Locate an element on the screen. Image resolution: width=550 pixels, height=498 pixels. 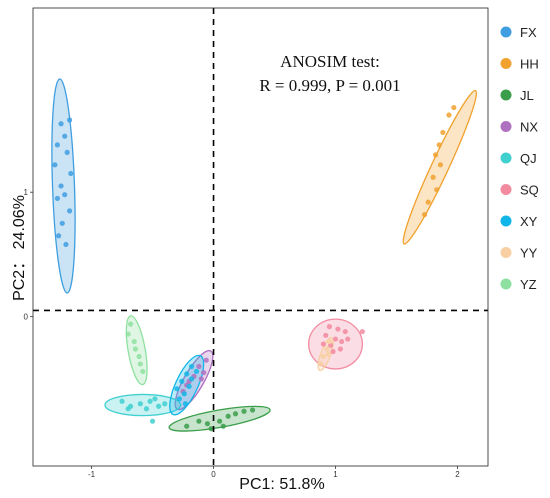
y-tick-label: 0 is located at coordinates (26, 317).